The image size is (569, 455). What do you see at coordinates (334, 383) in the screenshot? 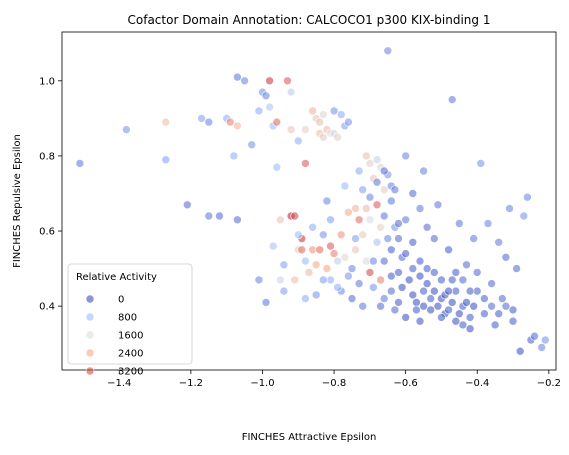
I see `x-tick-label: −0.8` at bounding box center [334, 383].